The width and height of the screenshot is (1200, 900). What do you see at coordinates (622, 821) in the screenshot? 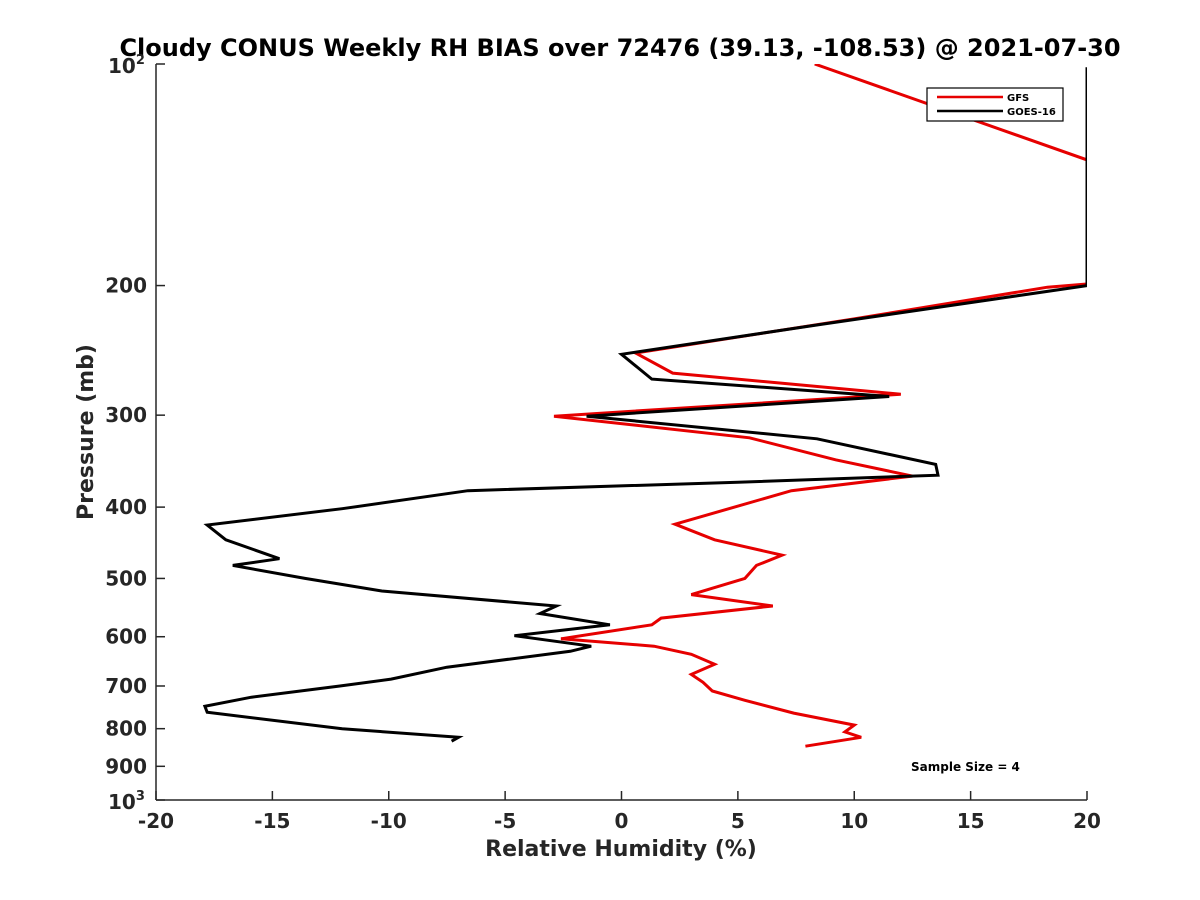
I see `x-tick-label: 0` at bounding box center [622, 821].